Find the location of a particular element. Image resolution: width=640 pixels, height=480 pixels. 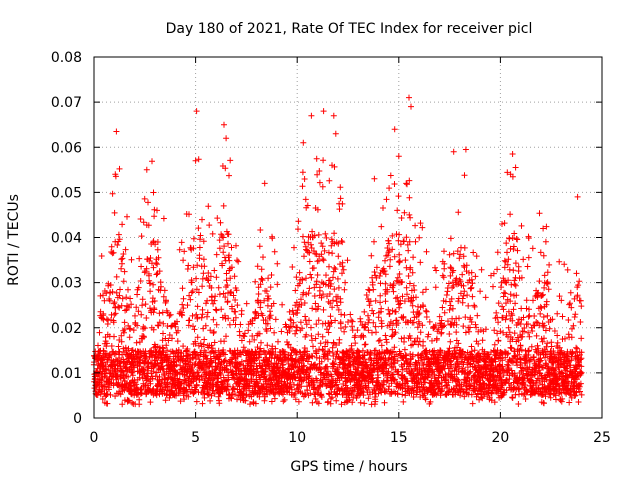

x-axis-label: GPS time / hours is located at coordinates (348, 467).